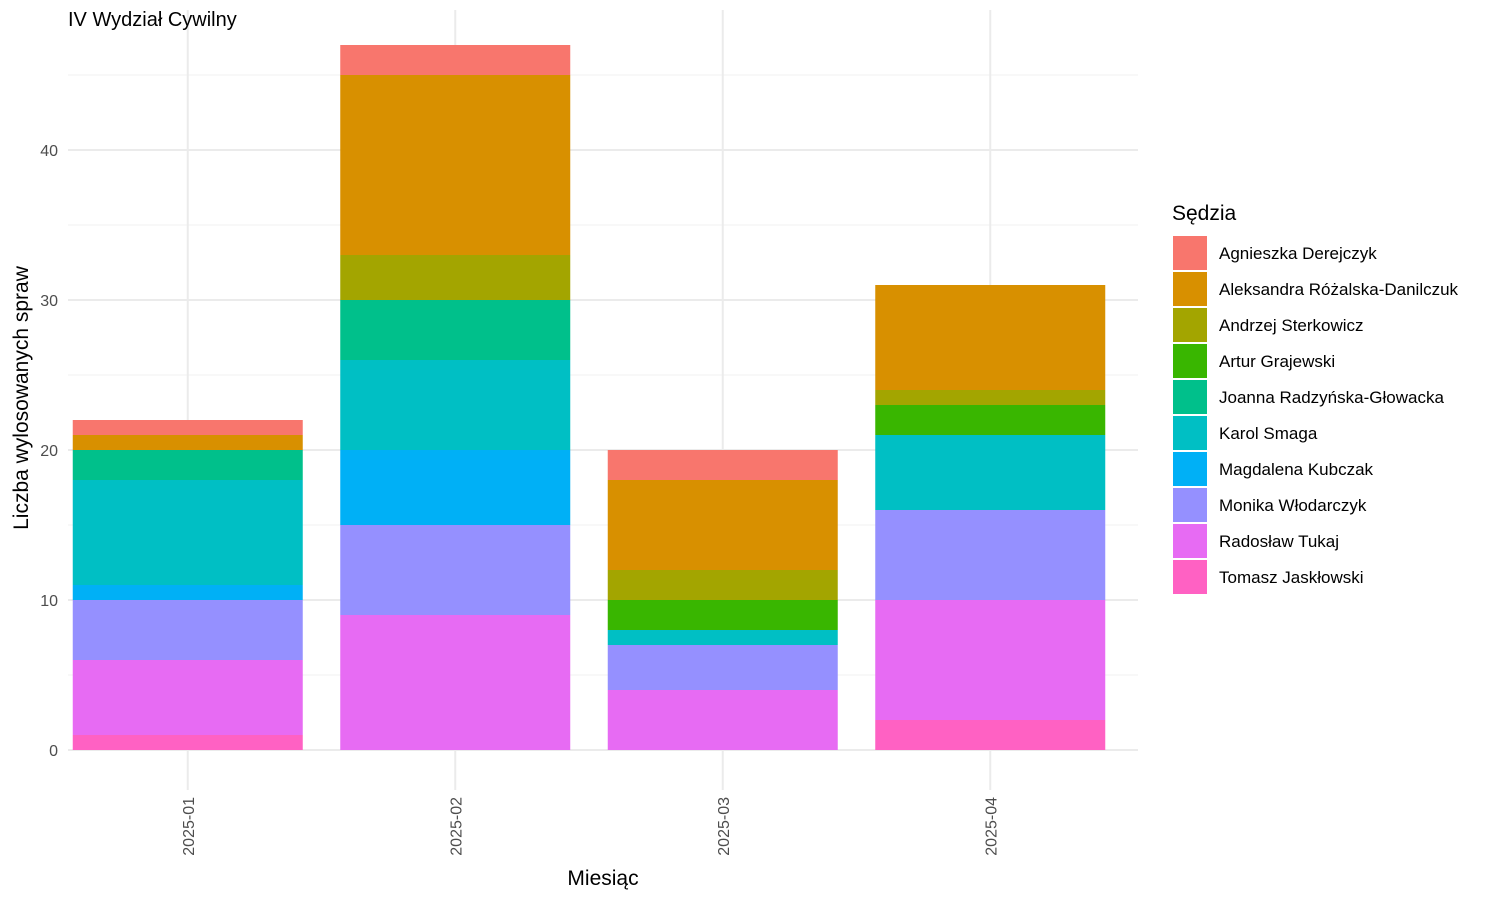 This screenshot has width=1500, height=900. Describe the element at coordinates (1296, 469) in the screenshot. I see `legend-label: Magdalena Kubczak` at that location.